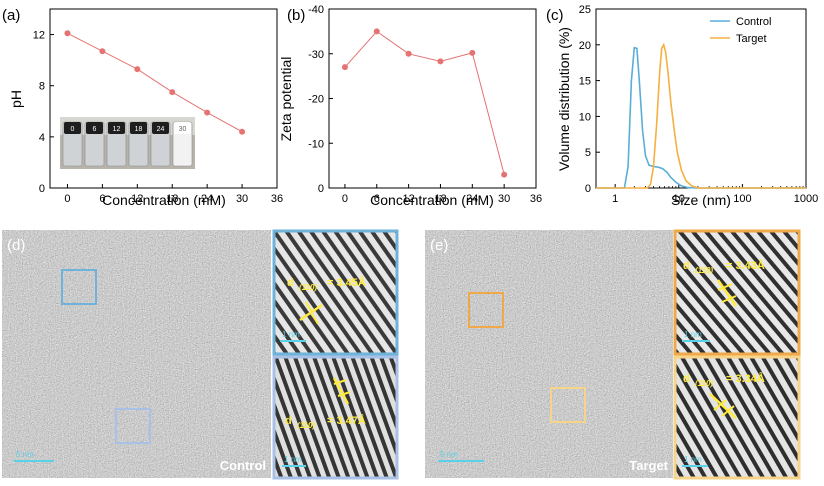 The height and width of the screenshot is (486, 824). What do you see at coordinates (585, 117) in the screenshot?
I see `size-ytick-label: 10` at bounding box center [585, 117].